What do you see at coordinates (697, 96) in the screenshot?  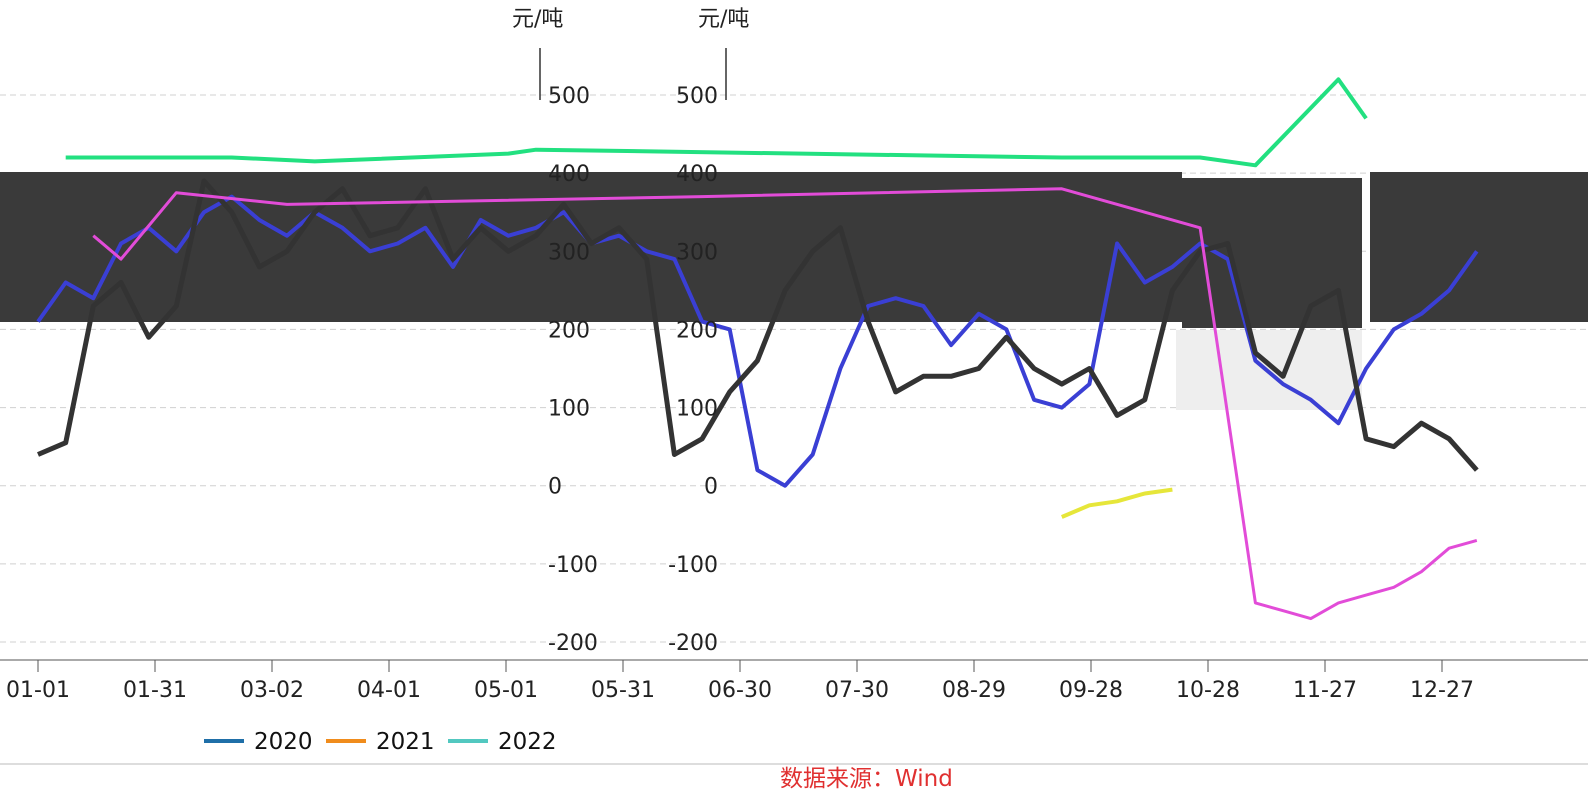 I see `right-y-tick-label: 500` at bounding box center [697, 96].